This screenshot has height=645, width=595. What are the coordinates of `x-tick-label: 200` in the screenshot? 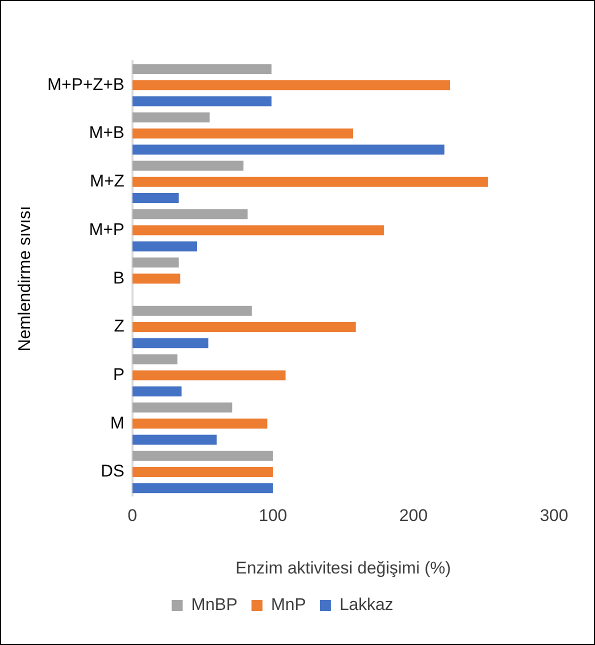 It's located at (413, 516).